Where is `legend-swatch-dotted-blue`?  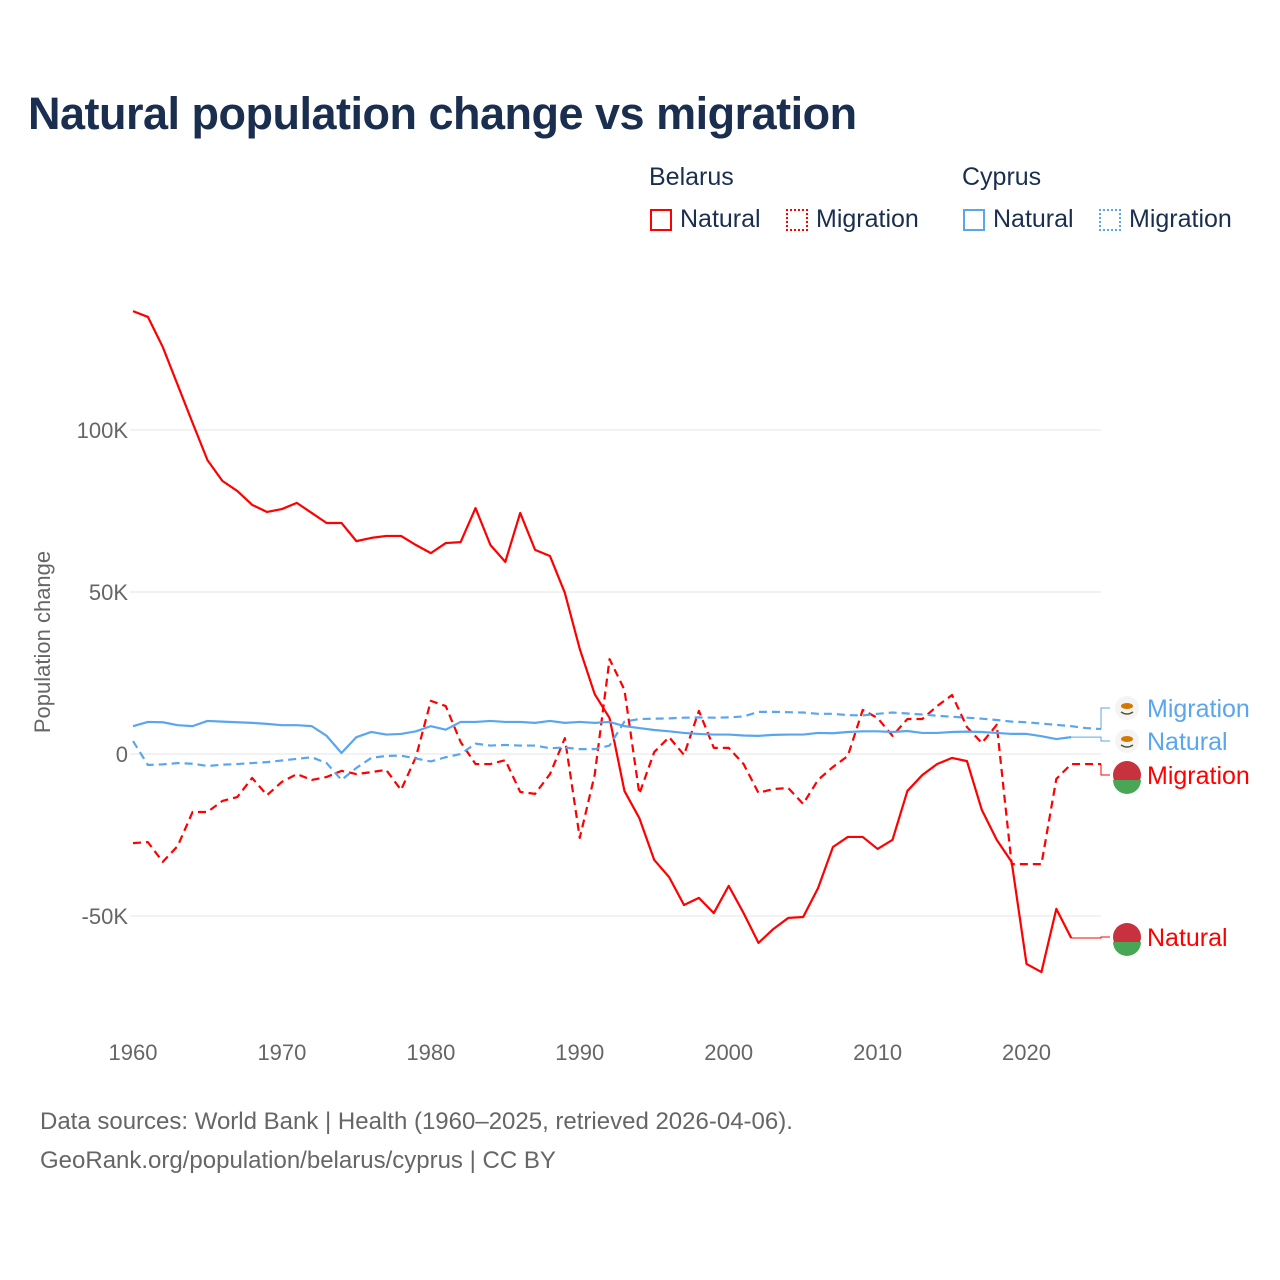 legend-swatch-dotted-blue is located at coordinates (1110, 219).